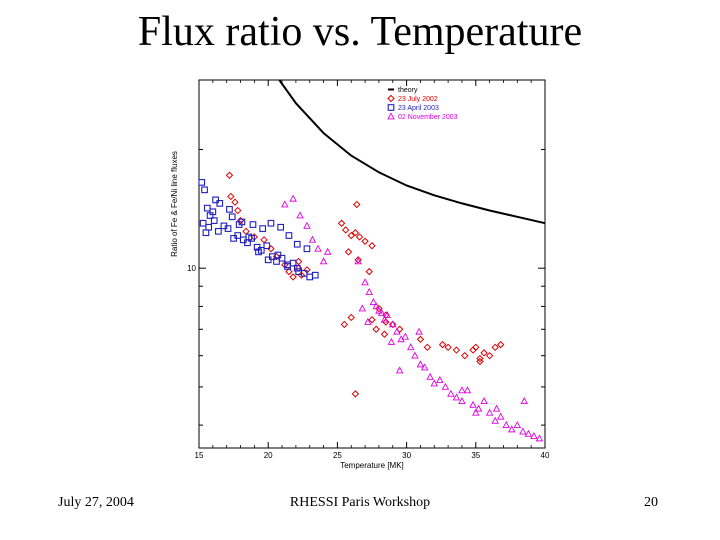  I want to click on x-axis-label: Temperature [MK], so click(372, 465).